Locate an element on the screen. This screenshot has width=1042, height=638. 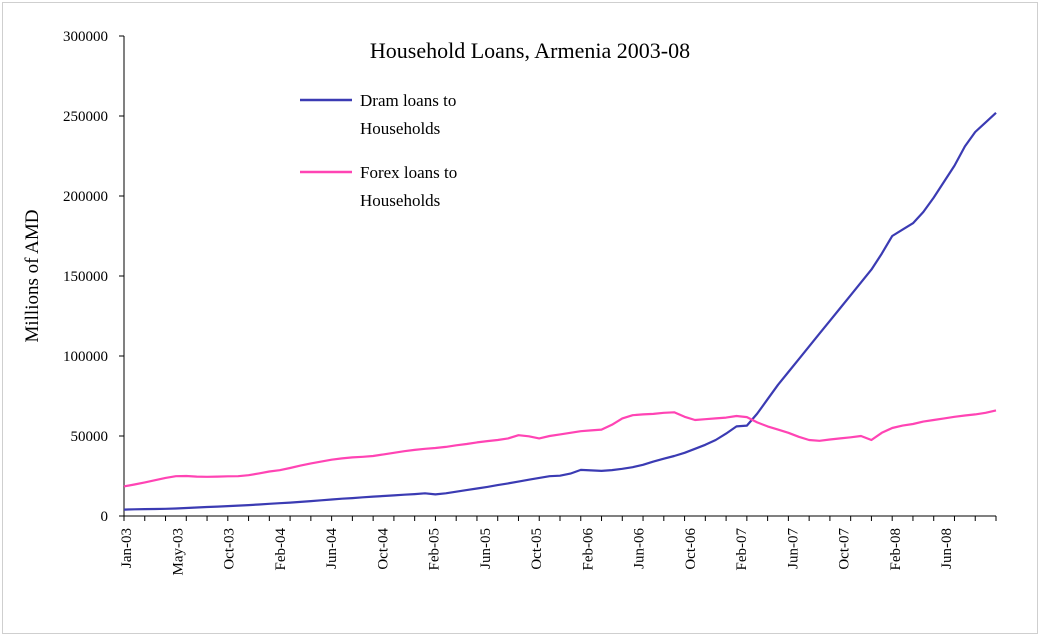
x-tick-label: Feb-05 is located at coordinates (435, 549).